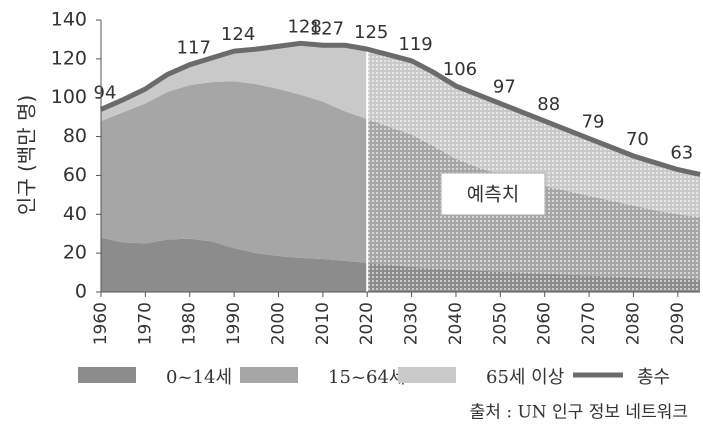 This screenshot has width=703, height=431. I want to click on data-label: 106, so click(460, 69).